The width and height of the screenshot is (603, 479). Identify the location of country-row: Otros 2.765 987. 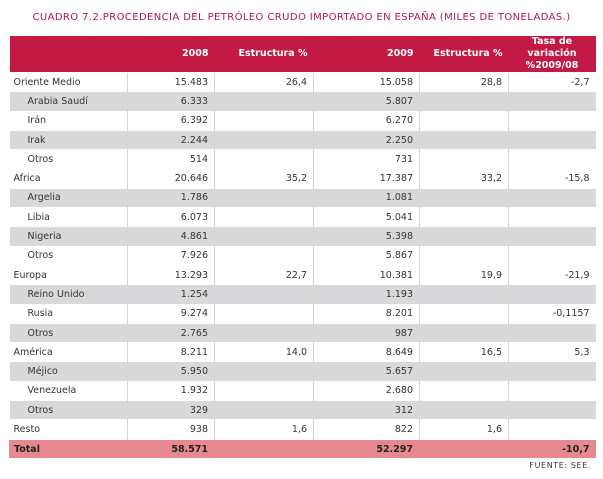
(302, 332).